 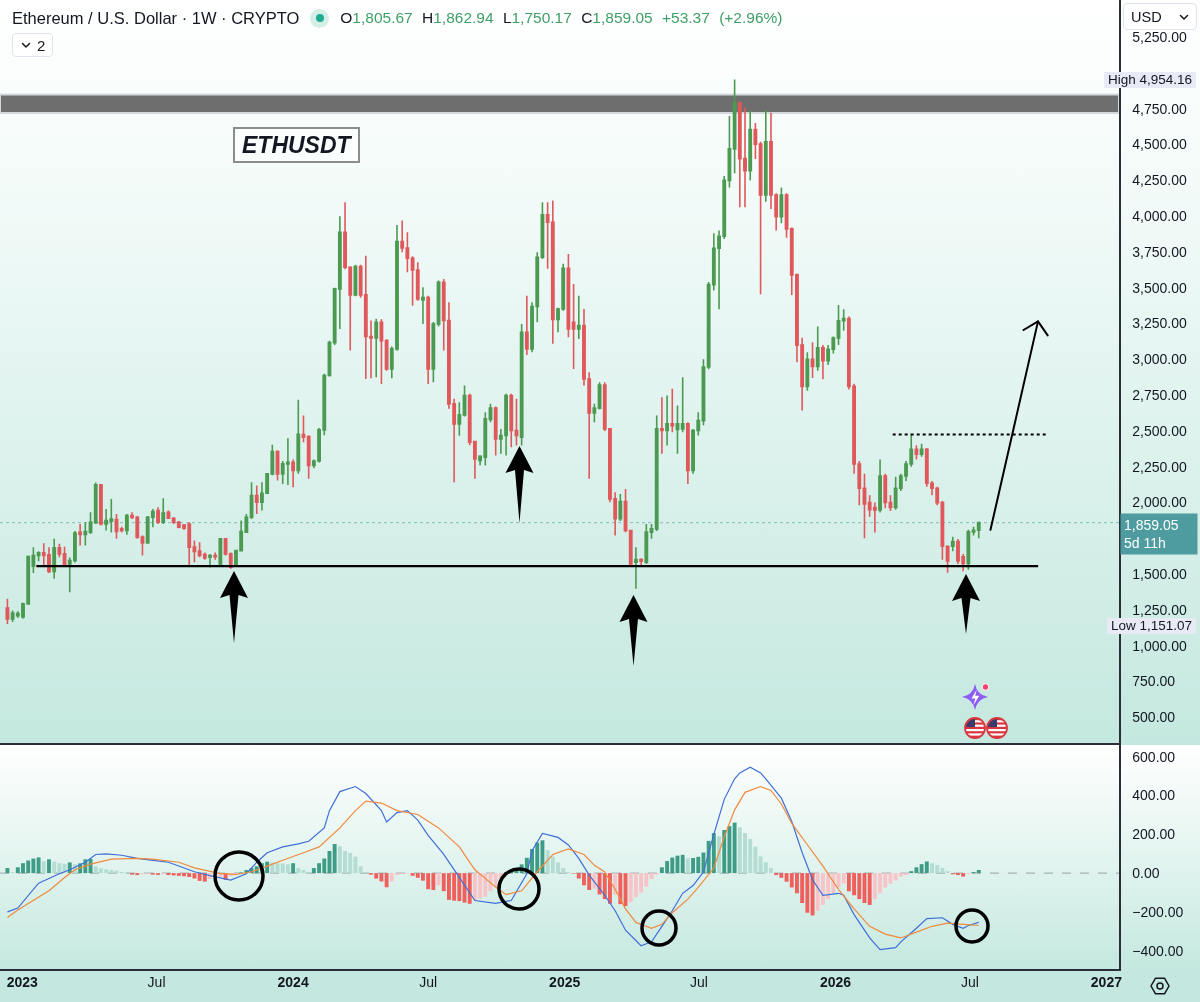 I want to click on label-box: ETHUSDT, so click(x=296, y=145).